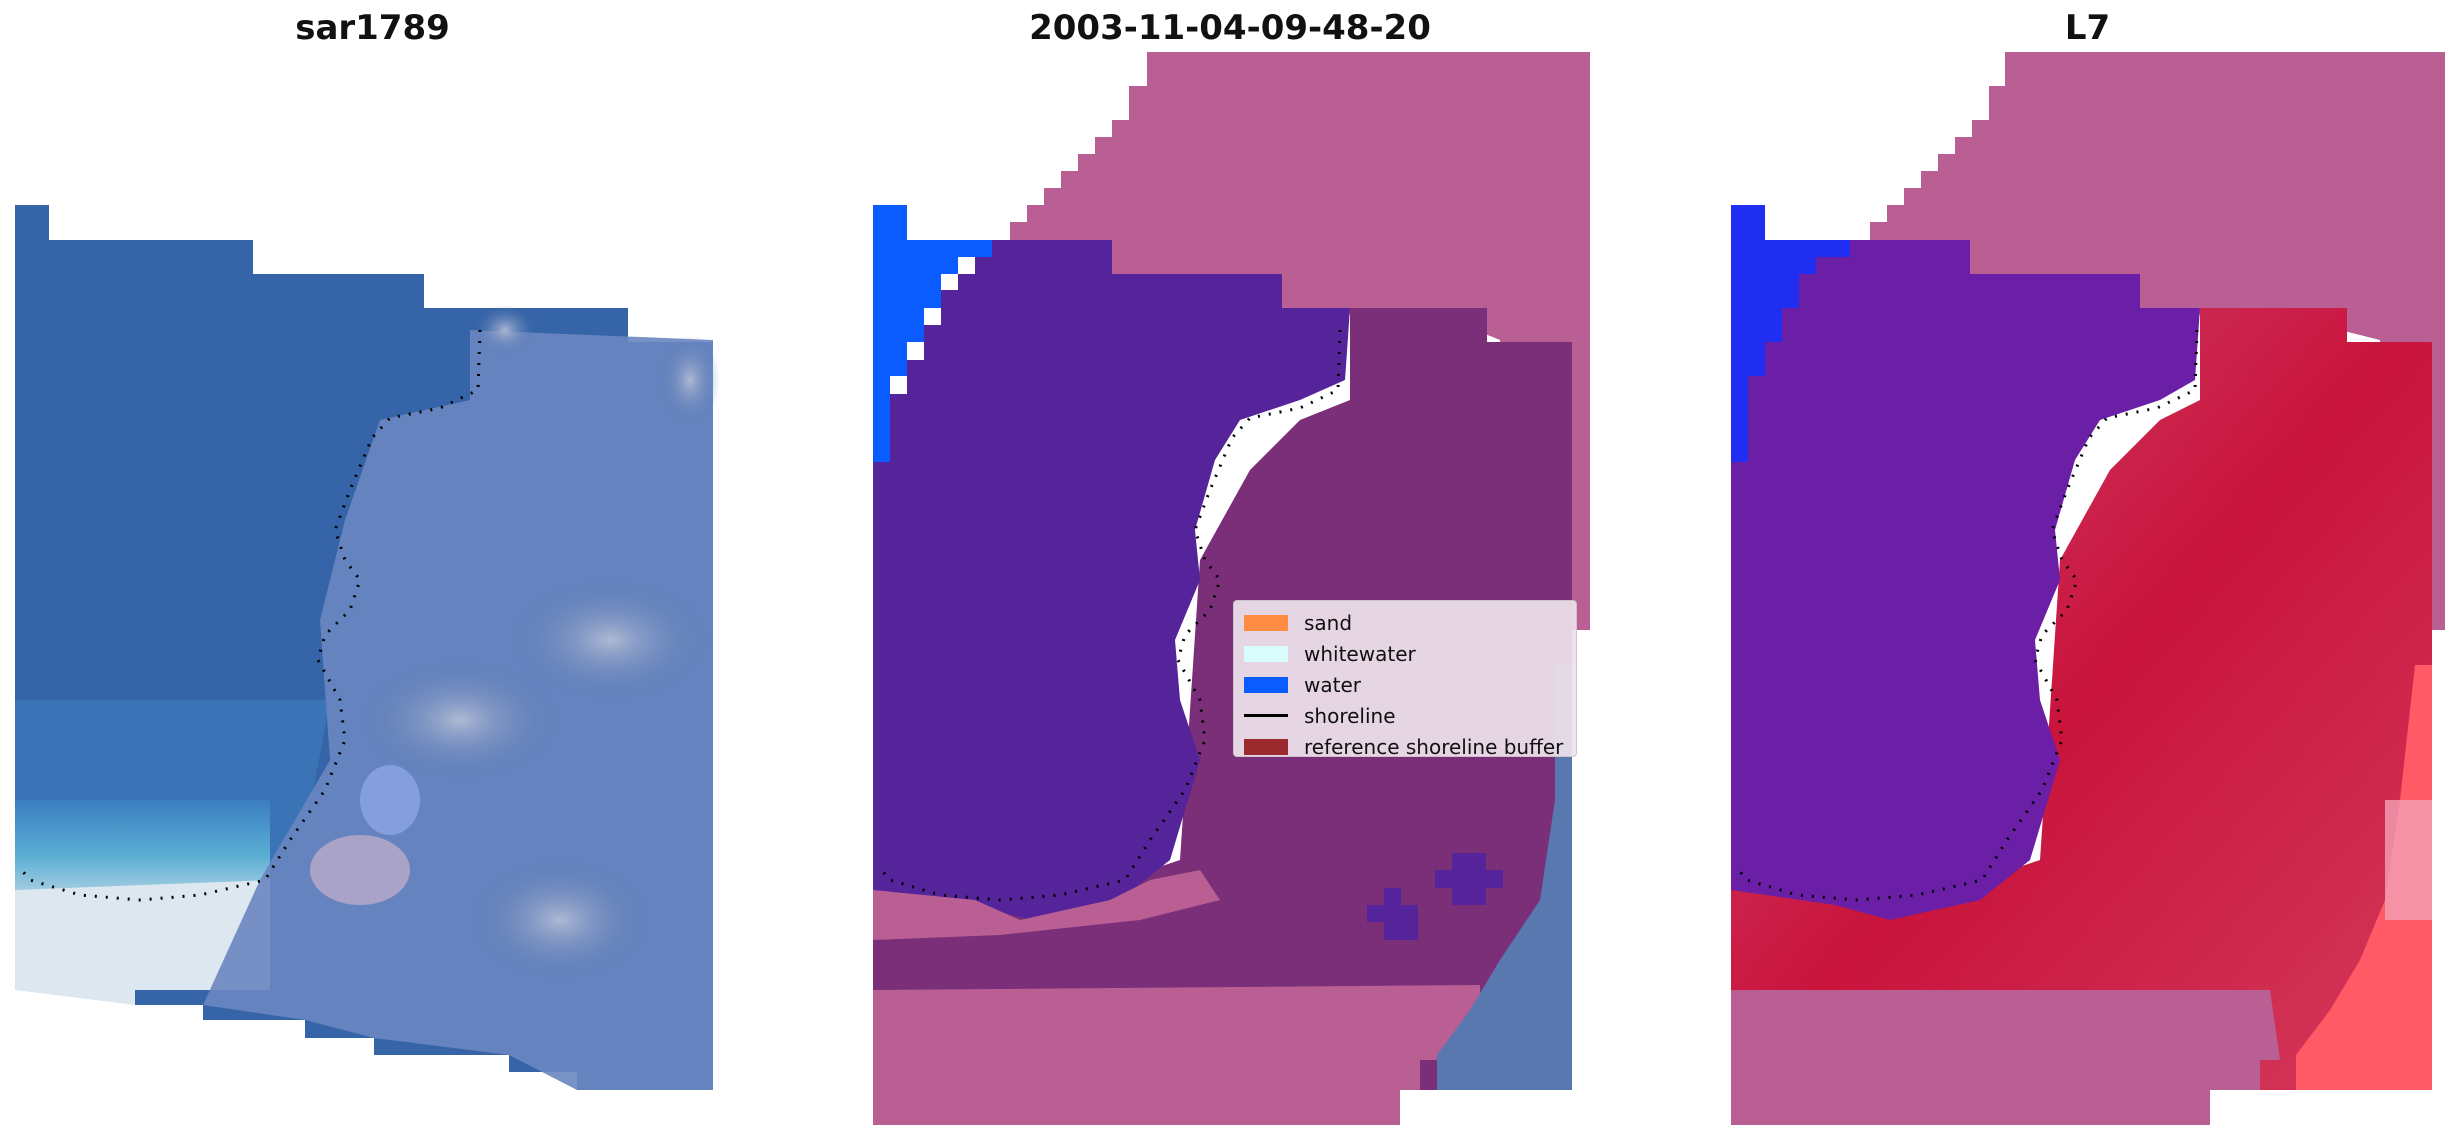 The image size is (2460, 1140). What do you see at coordinates (1266, 746) in the screenshot?
I see `legend-swatch-reference-buffer` at bounding box center [1266, 746].